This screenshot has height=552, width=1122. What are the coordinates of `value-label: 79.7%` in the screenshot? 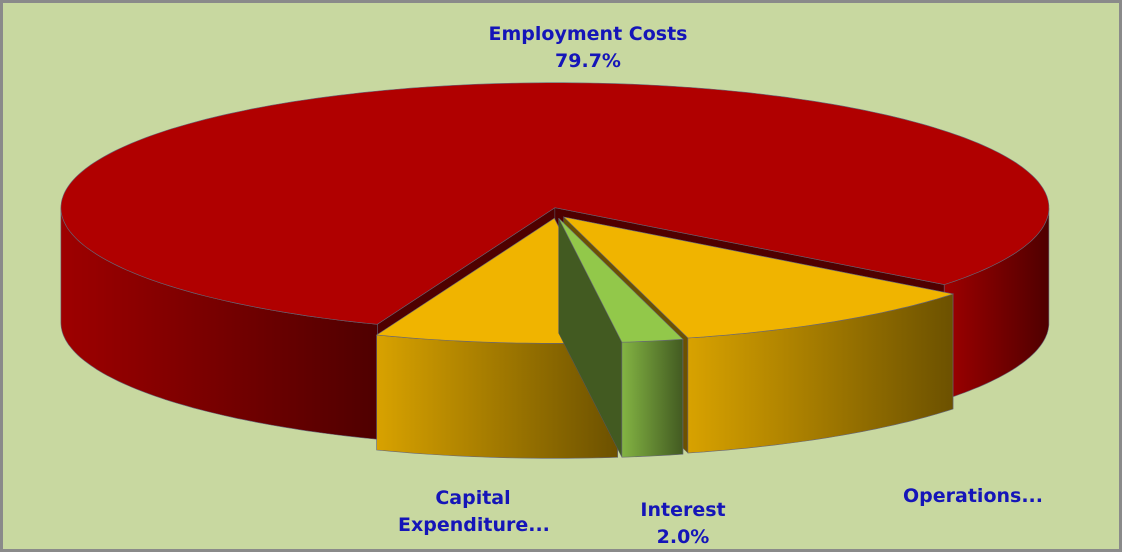 It's located at (588, 61).